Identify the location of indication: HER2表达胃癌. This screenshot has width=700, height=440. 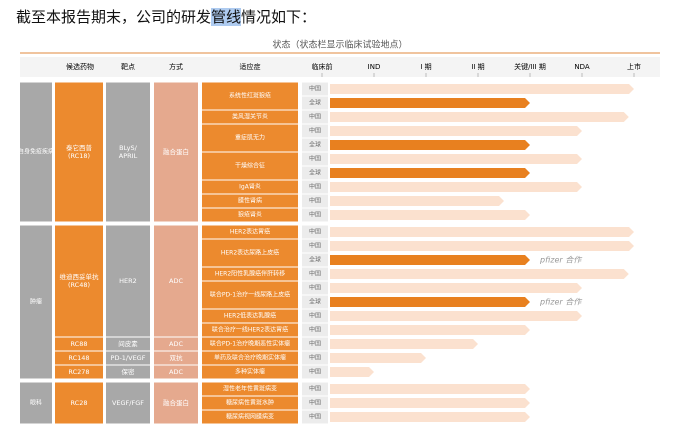
(250, 232).